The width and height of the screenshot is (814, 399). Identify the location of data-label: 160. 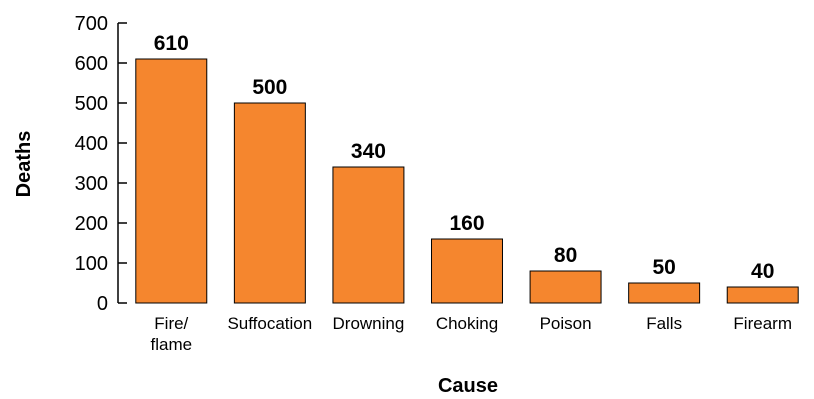
(466, 223).